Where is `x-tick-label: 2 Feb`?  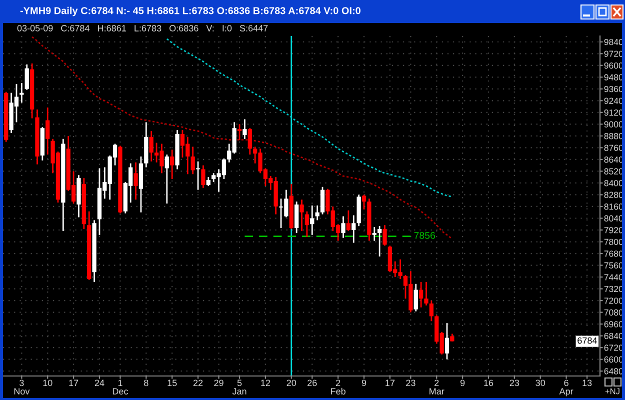
x-tick-label: 2 Feb is located at coordinates (338, 387).